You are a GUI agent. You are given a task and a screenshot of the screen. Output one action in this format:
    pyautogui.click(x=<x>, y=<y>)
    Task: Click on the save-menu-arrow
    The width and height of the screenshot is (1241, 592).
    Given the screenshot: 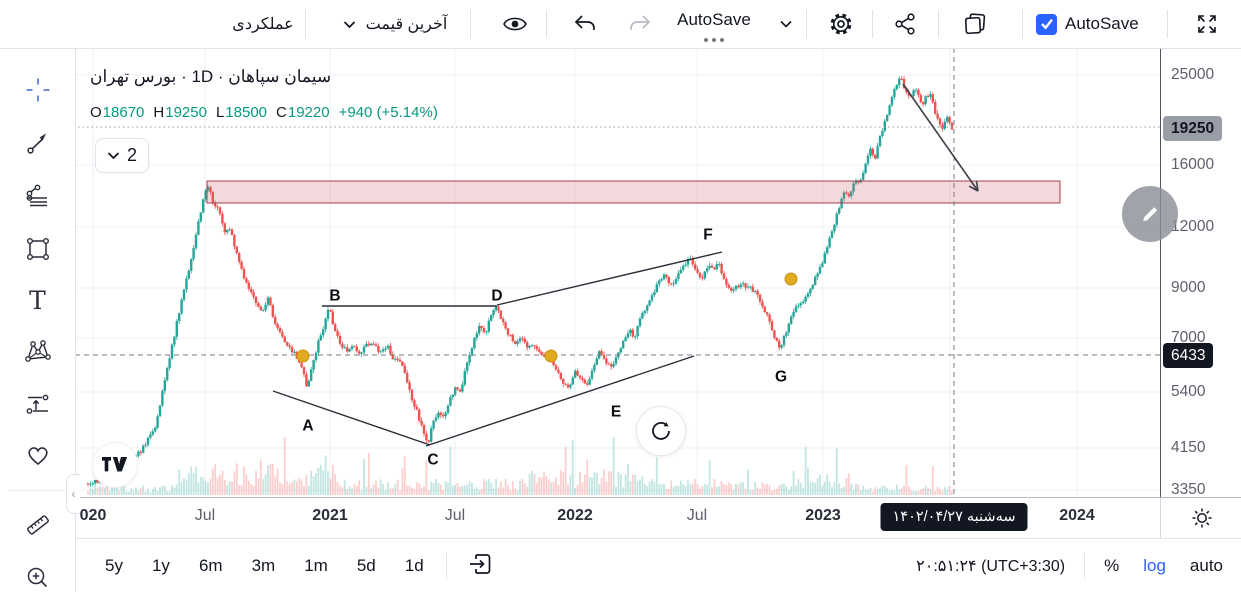 What is the action you would take?
    pyautogui.click(x=786, y=24)
    